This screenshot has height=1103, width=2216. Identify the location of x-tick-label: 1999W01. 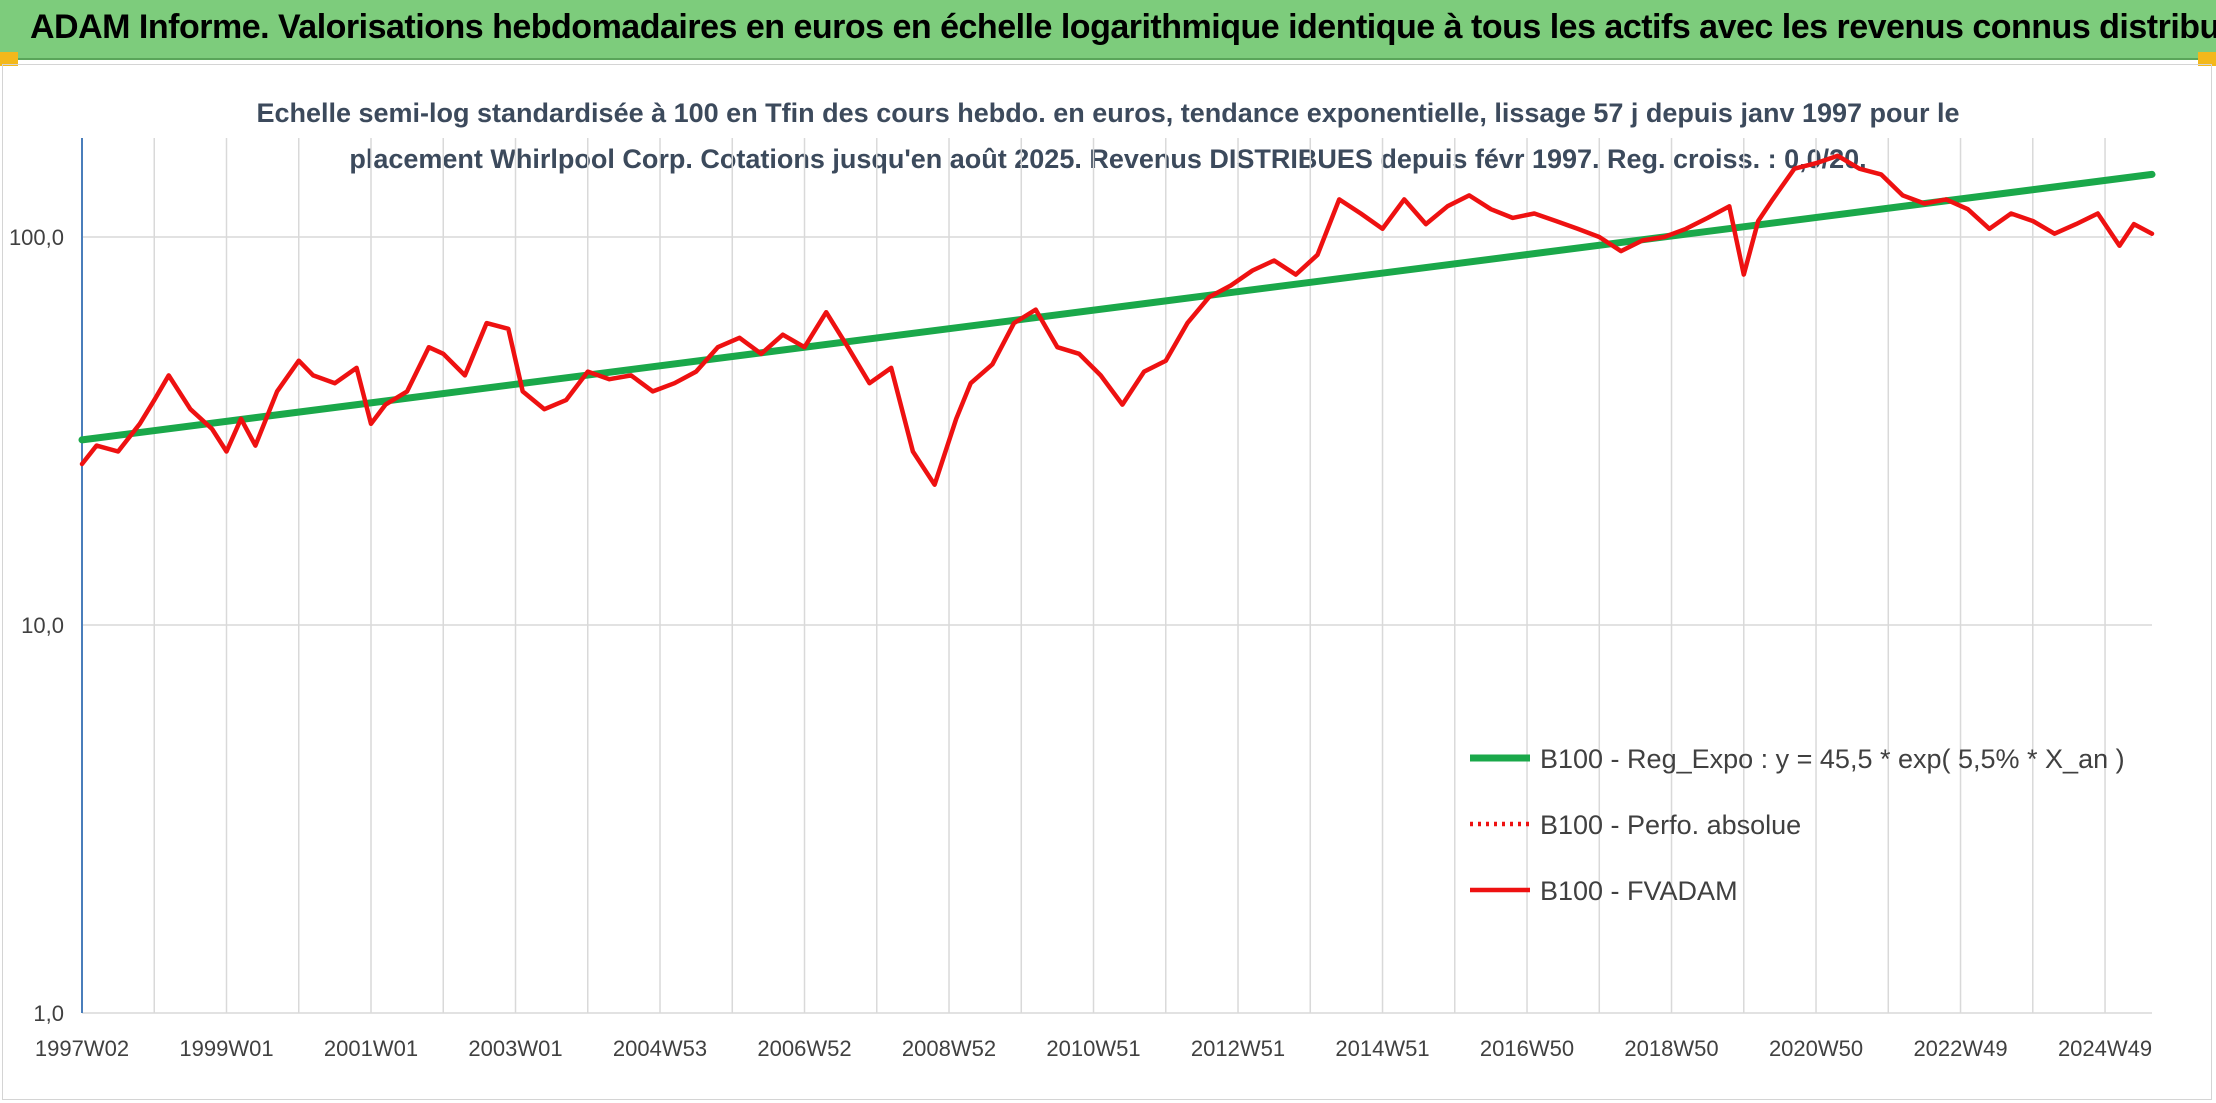
(226, 1048).